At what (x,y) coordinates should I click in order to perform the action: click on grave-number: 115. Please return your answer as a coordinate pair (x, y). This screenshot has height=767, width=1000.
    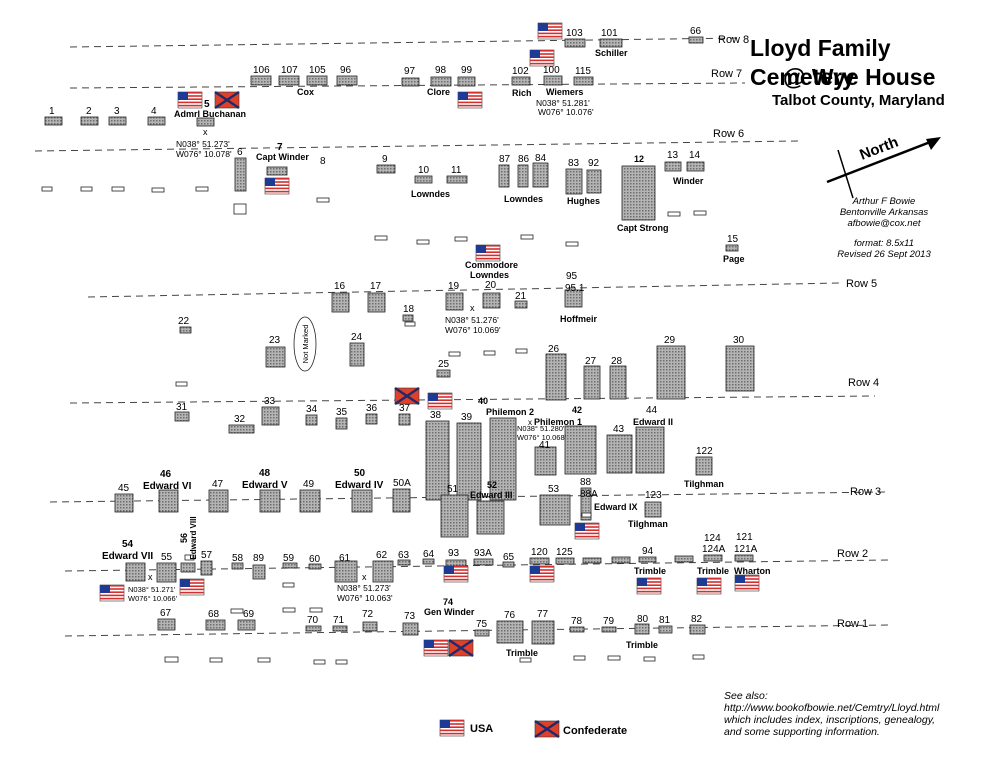
    Looking at the image, I should click on (583, 71).